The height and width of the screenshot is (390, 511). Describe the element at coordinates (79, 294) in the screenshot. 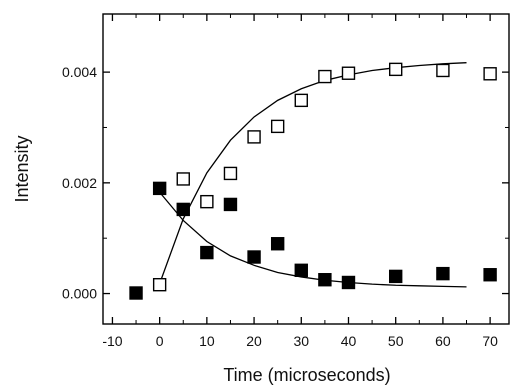

I see `y-tick-label: 0.000` at that location.